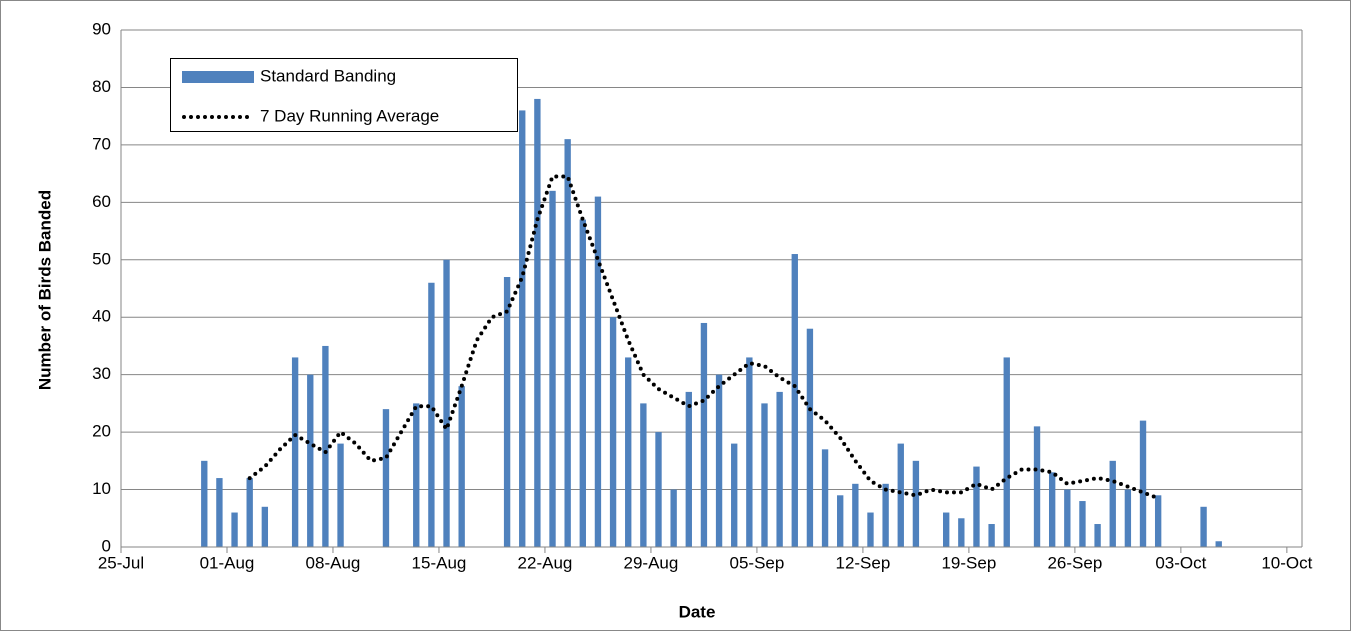  I want to click on y-tick-label: 20, so click(101, 431).